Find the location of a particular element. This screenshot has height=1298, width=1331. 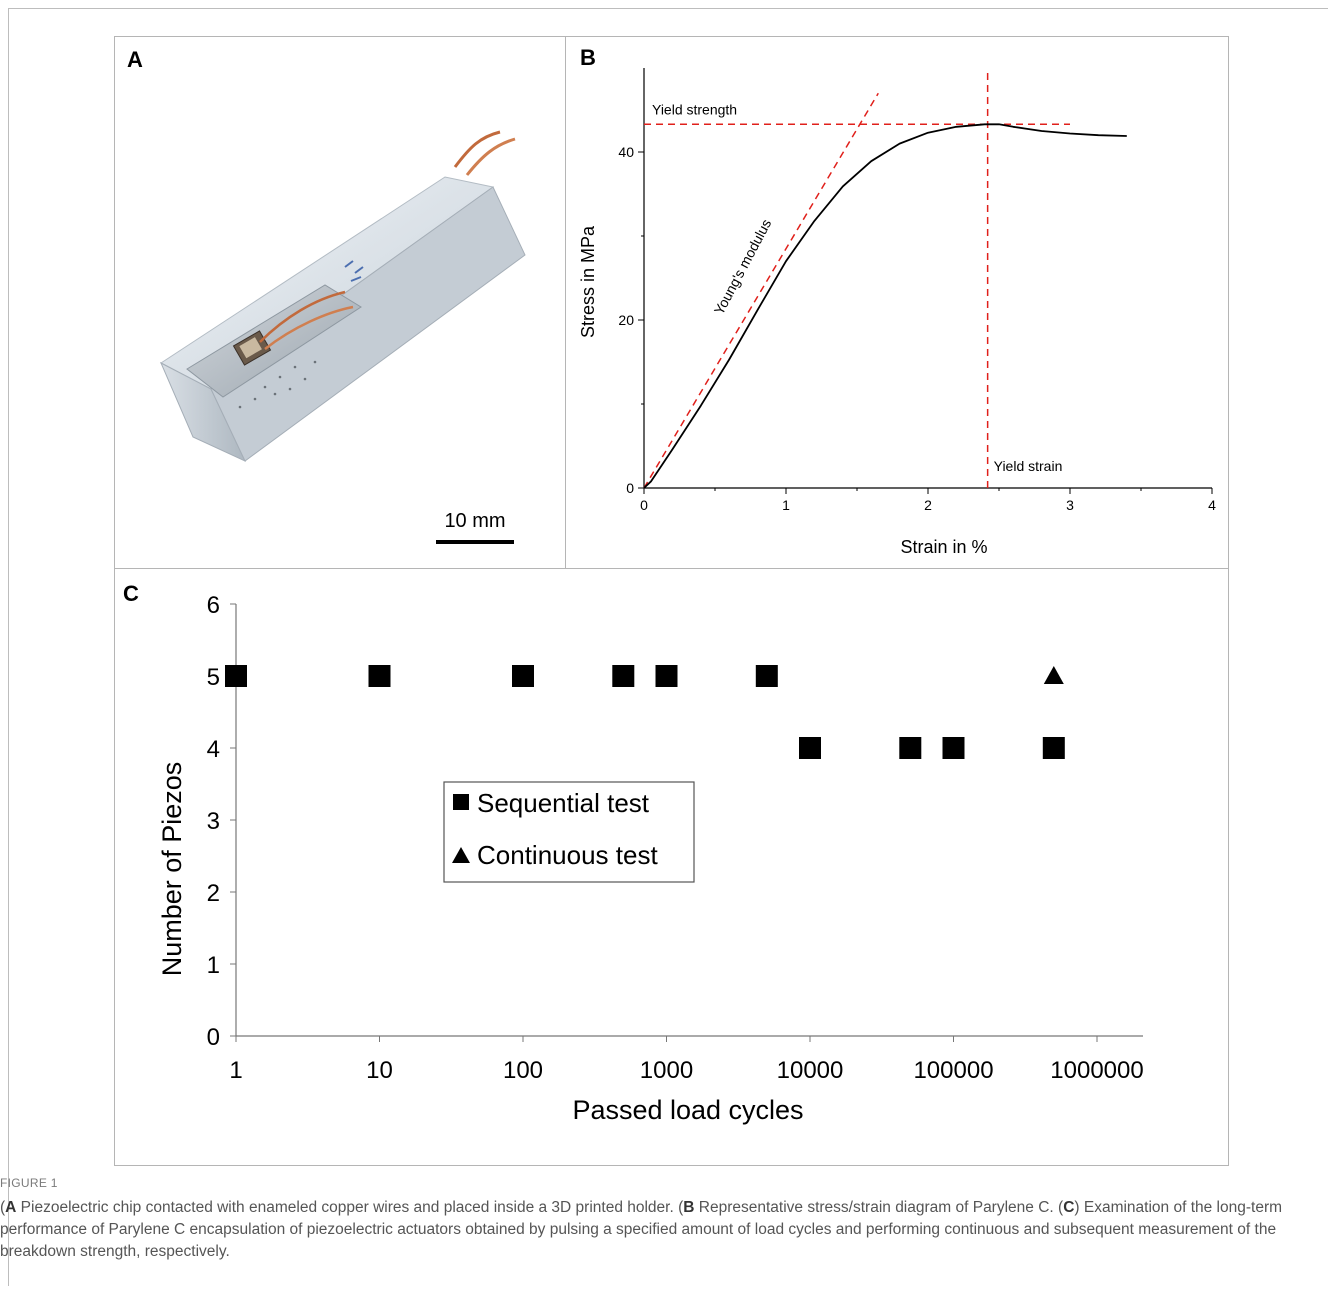

panel-label-c: C is located at coordinates (131, 593).